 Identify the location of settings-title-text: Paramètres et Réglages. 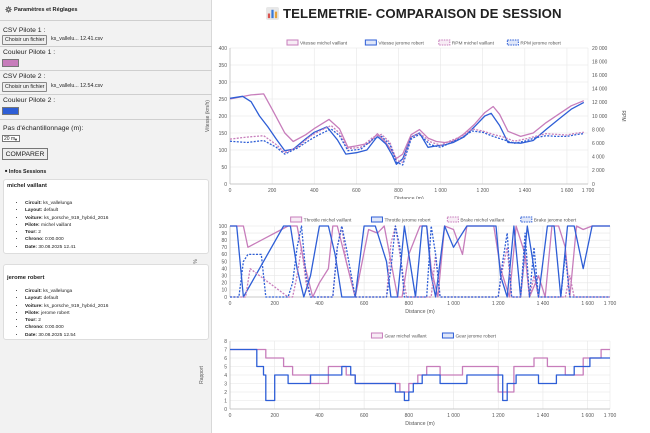
(46, 9).